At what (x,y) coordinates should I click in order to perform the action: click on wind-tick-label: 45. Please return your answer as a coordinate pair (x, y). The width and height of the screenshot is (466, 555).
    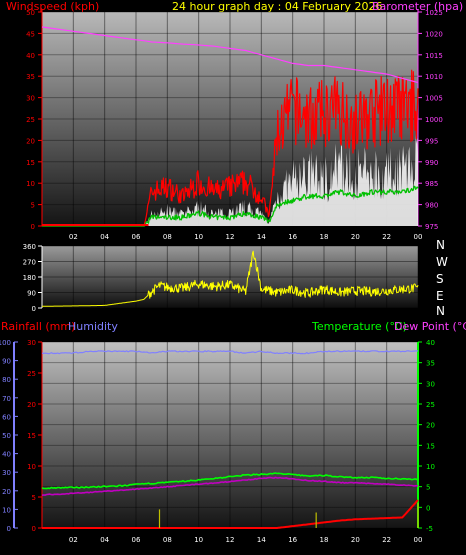
    Looking at the image, I should click on (30, 34).